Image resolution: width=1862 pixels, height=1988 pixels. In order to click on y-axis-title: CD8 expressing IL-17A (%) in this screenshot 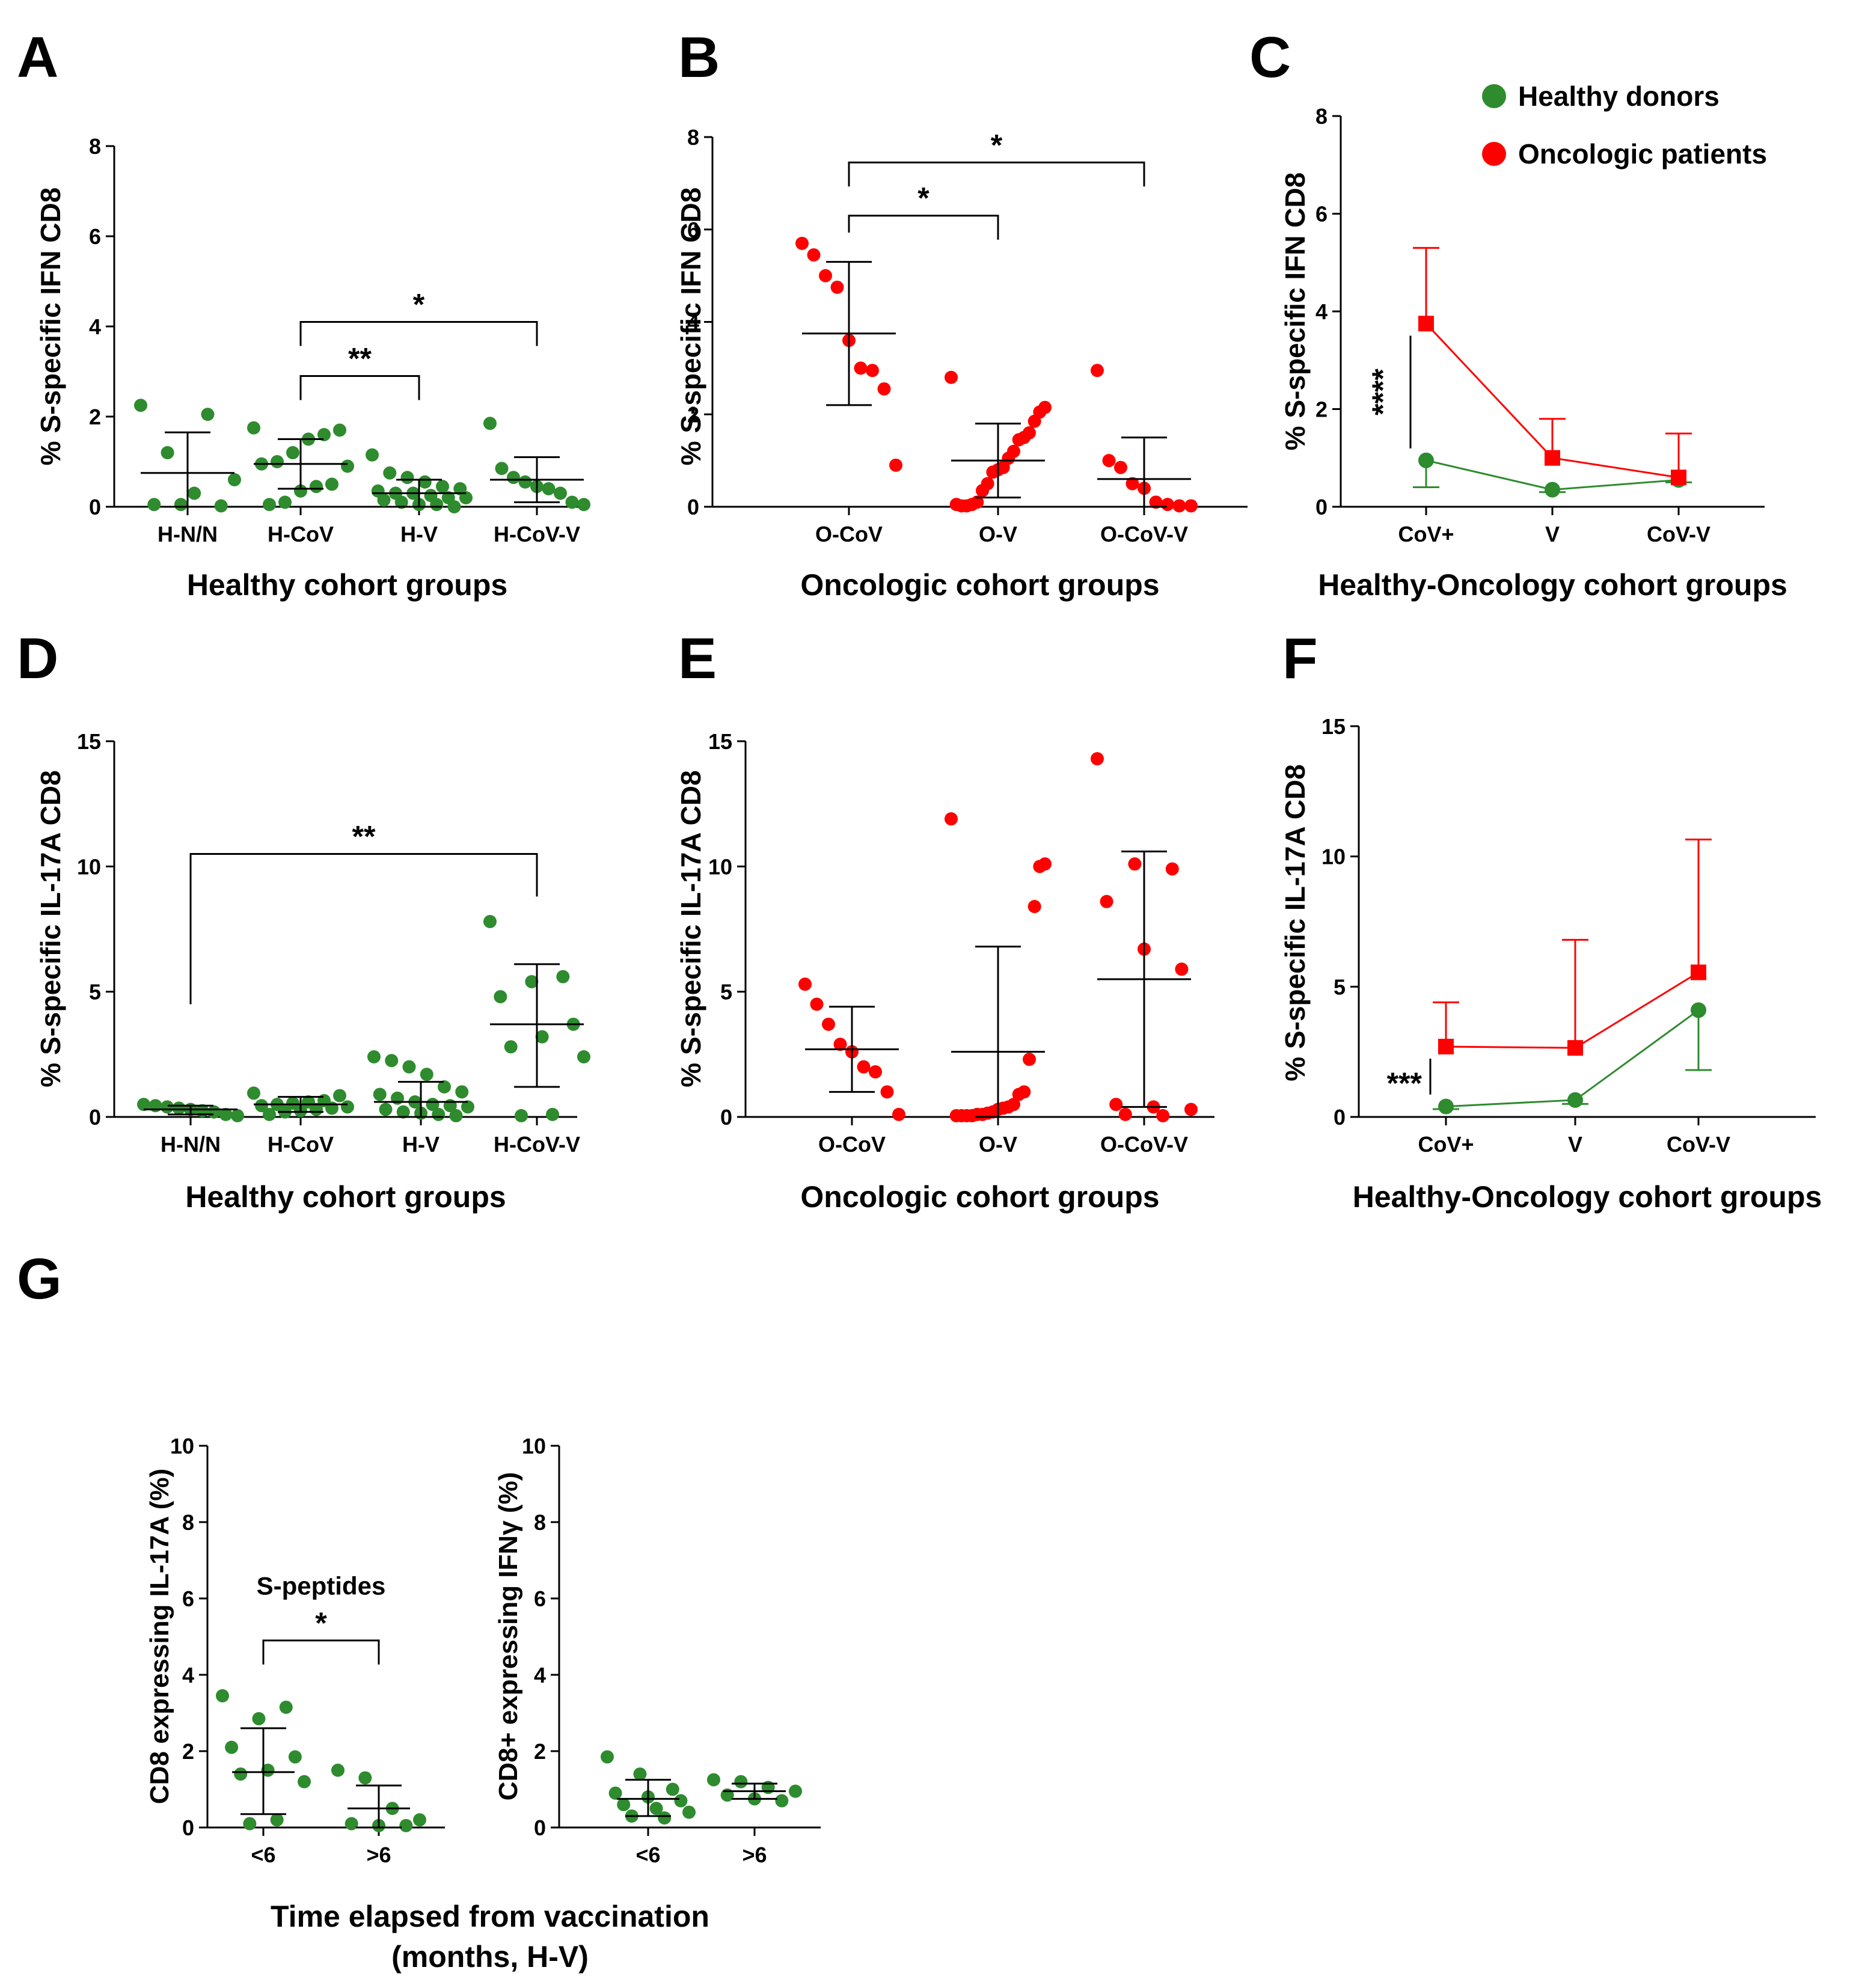, I will do `click(159, 1636)`.